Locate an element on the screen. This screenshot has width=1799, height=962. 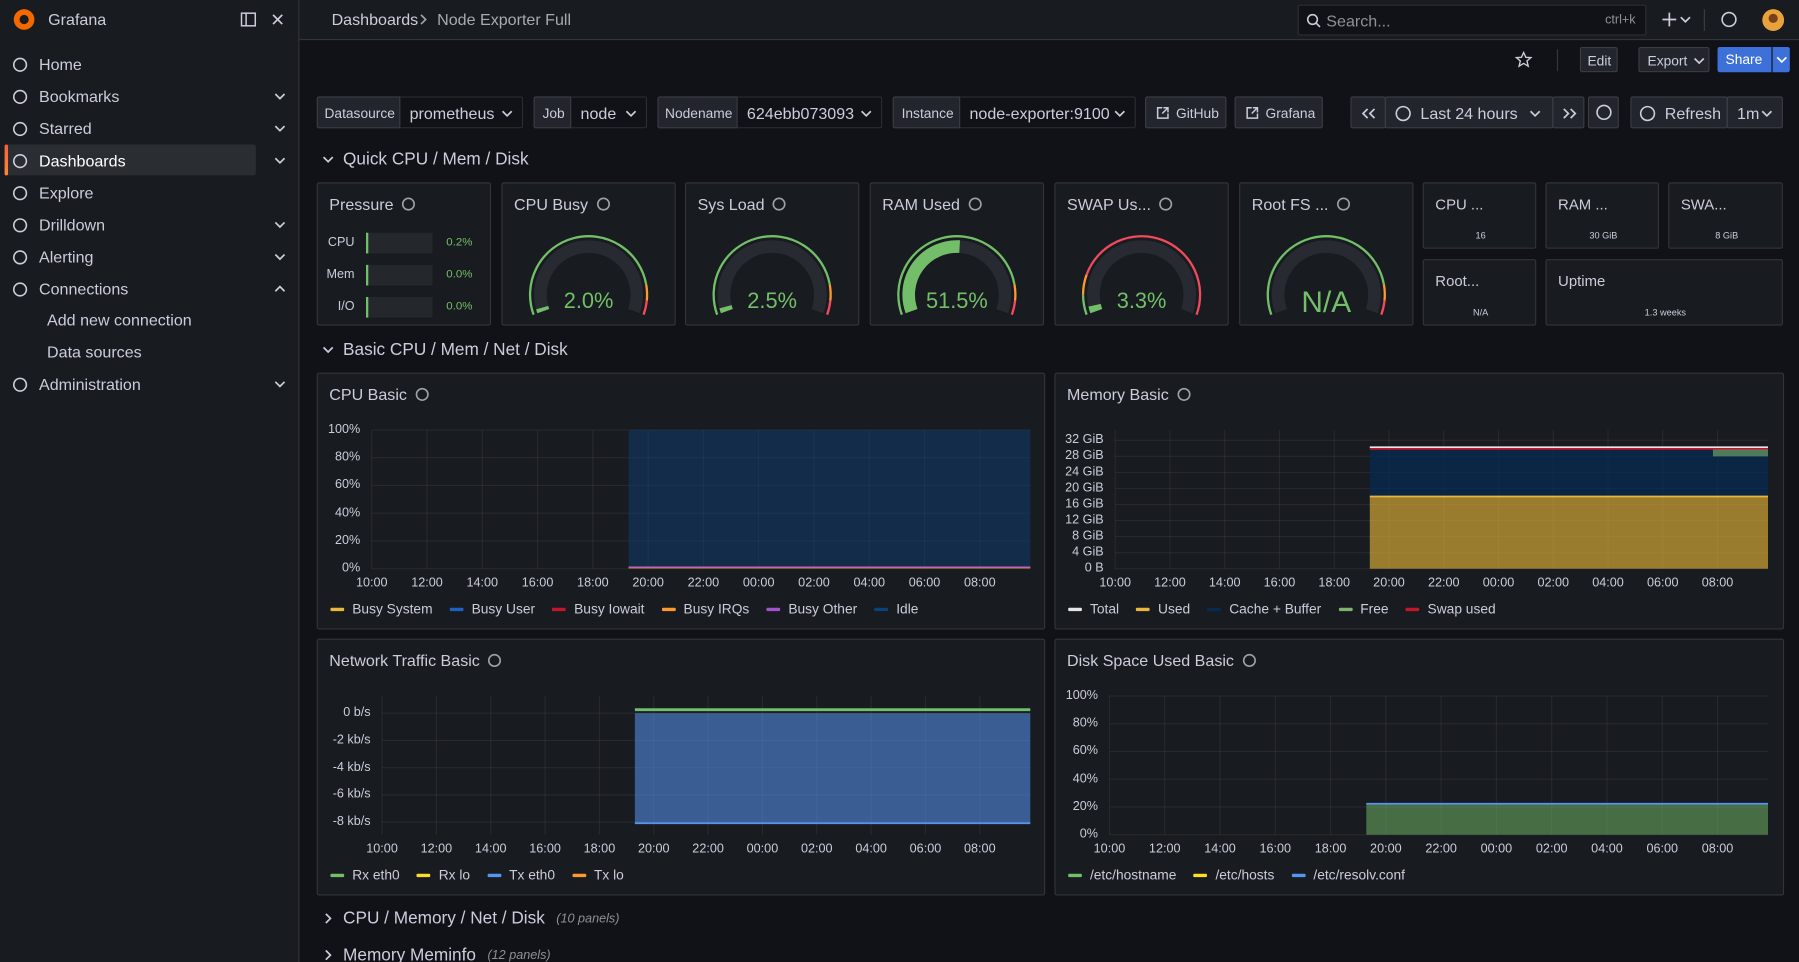
gauge-value-label: N/A is located at coordinates (1326, 301).